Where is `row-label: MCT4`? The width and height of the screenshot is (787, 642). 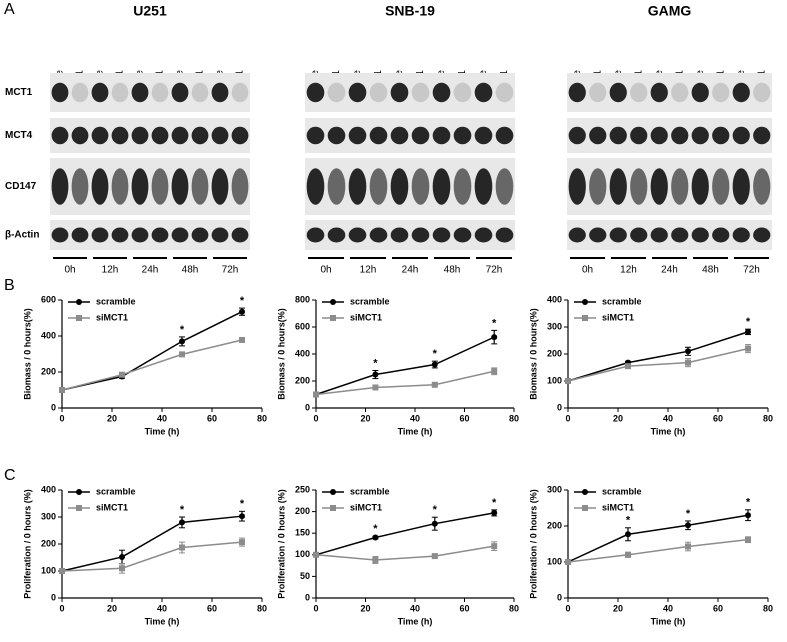
row-label: MCT4 is located at coordinates (19, 135).